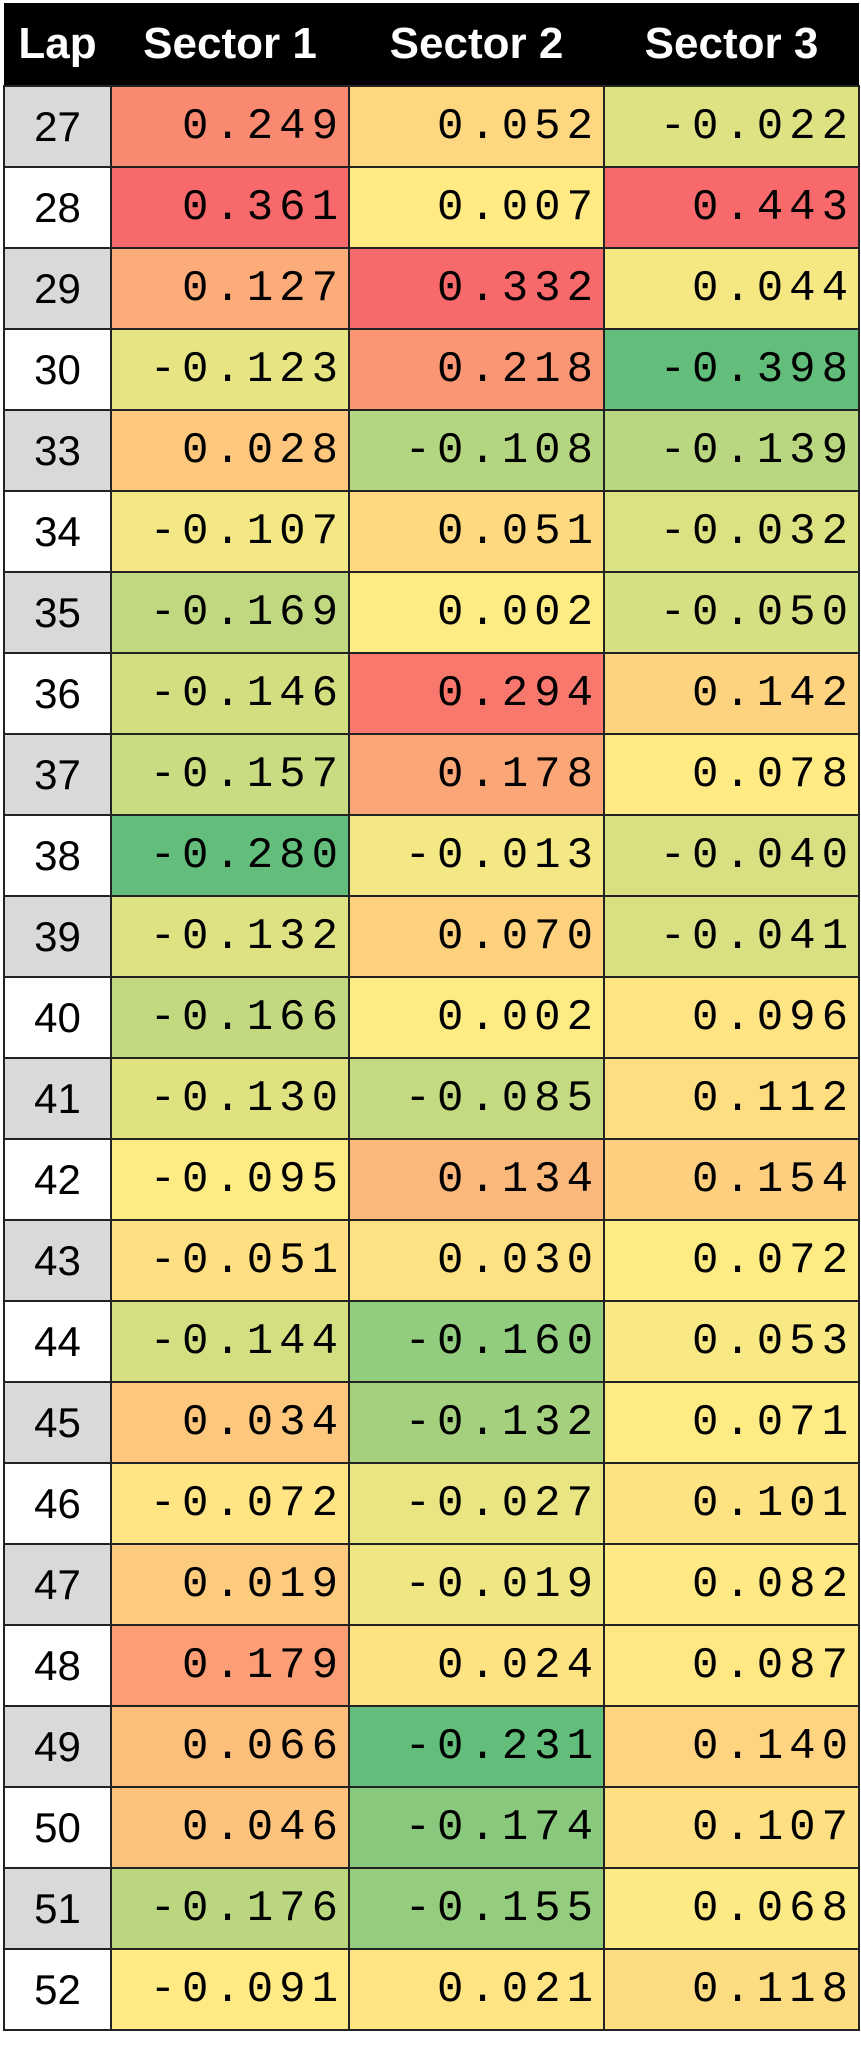 The image size is (861, 2047). Describe the element at coordinates (731, 1989) in the screenshot. I see `delta-cell: 0.118` at that location.